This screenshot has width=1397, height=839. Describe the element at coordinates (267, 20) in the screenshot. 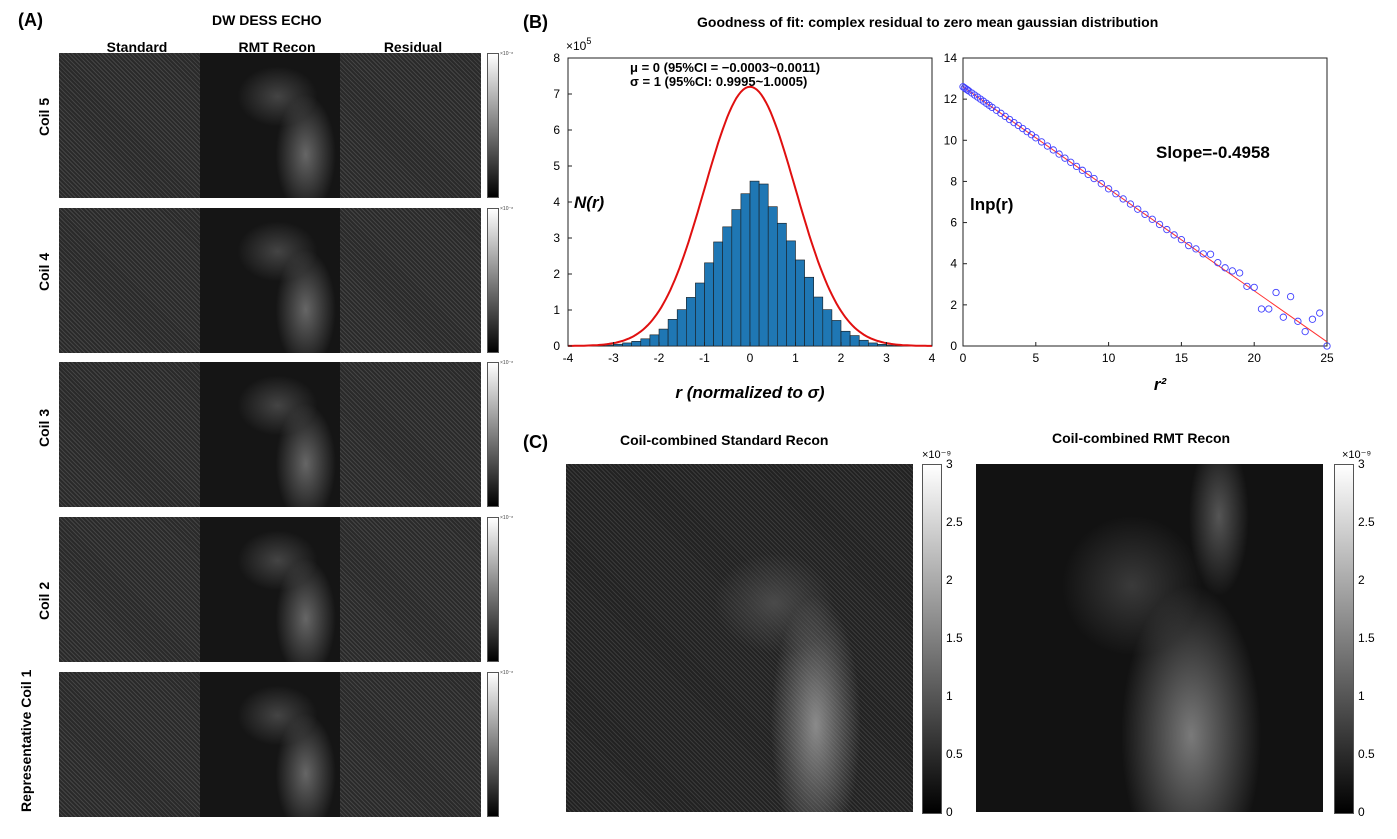

I see `panel-a-title: DW DESS ECHO` at that location.